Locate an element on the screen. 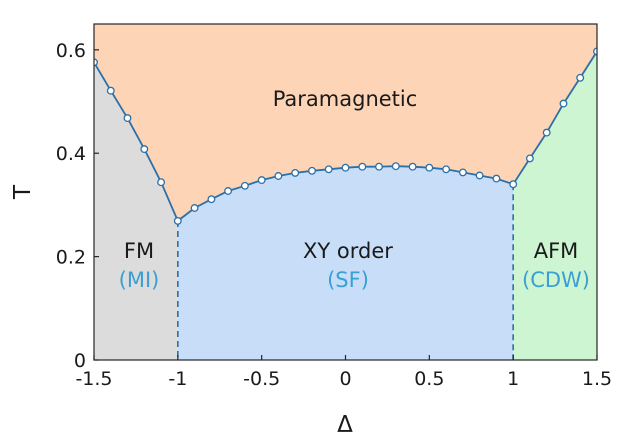 Image resolution: width=634 pixels, height=445 pixels. y-axis-label: T is located at coordinates (23, 192).